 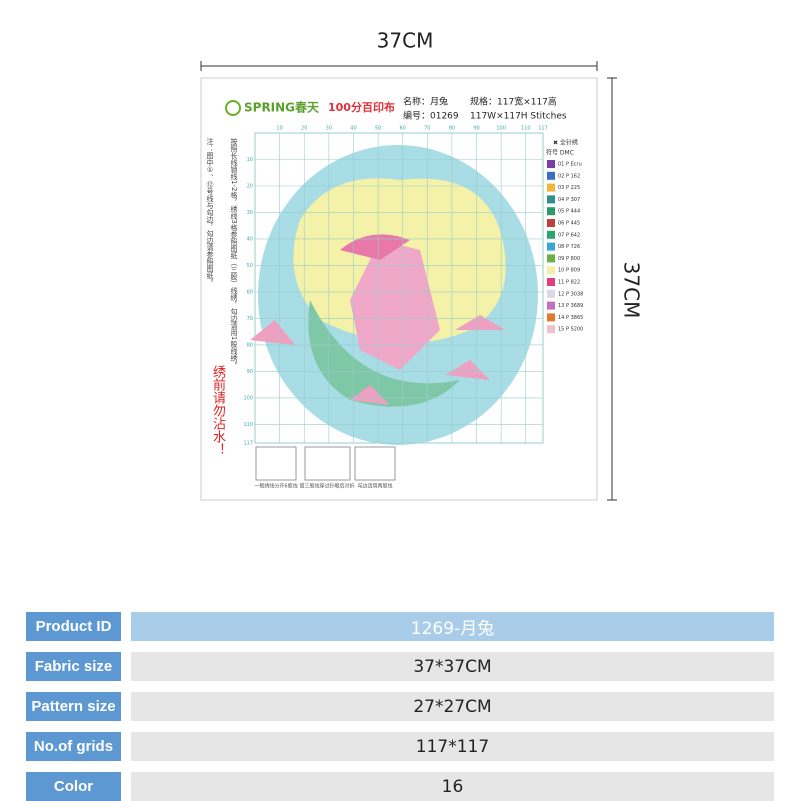 What do you see at coordinates (561, 247) in the screenshot?
I see `legend-no: 08` at bounding box center [561, 247].